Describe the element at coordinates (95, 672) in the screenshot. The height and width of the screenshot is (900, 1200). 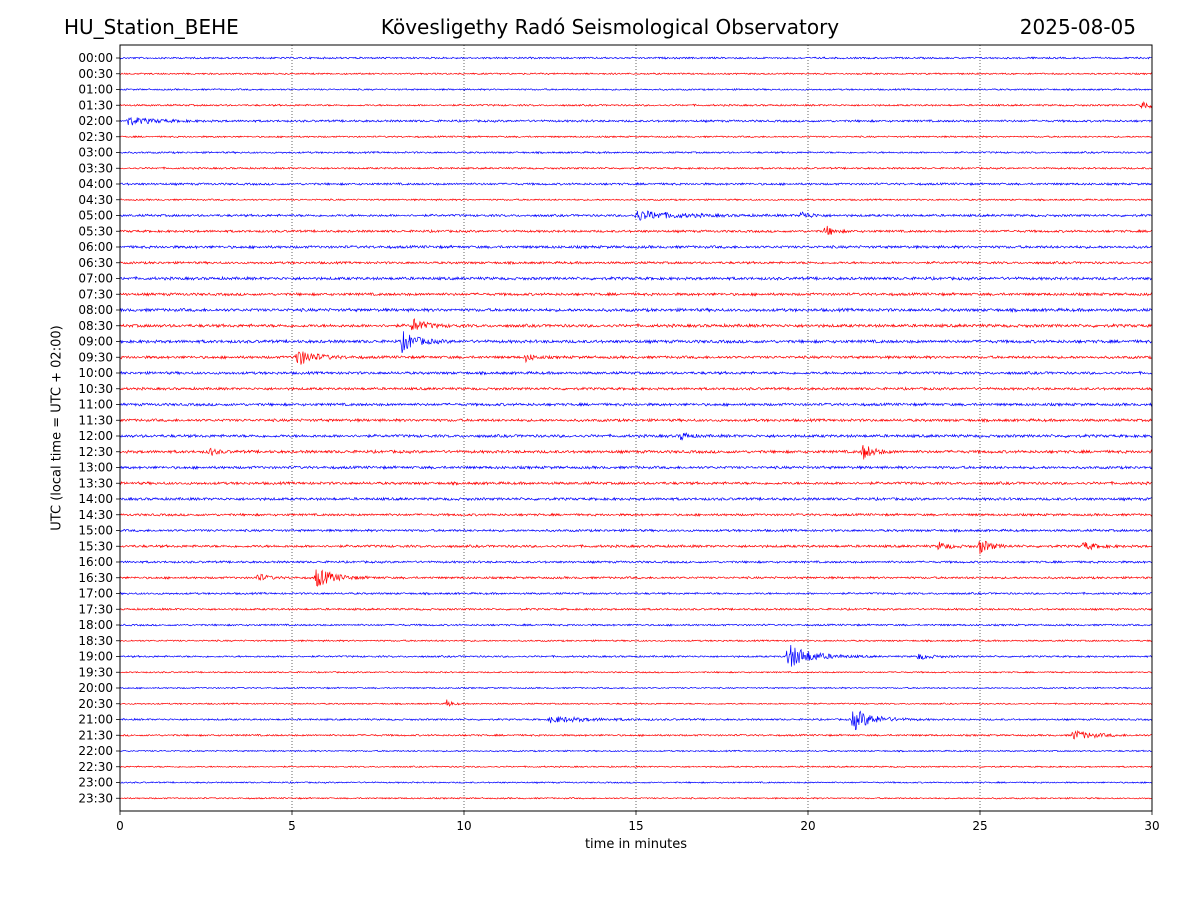
I see `y-tick-label: 19:30` at that location.